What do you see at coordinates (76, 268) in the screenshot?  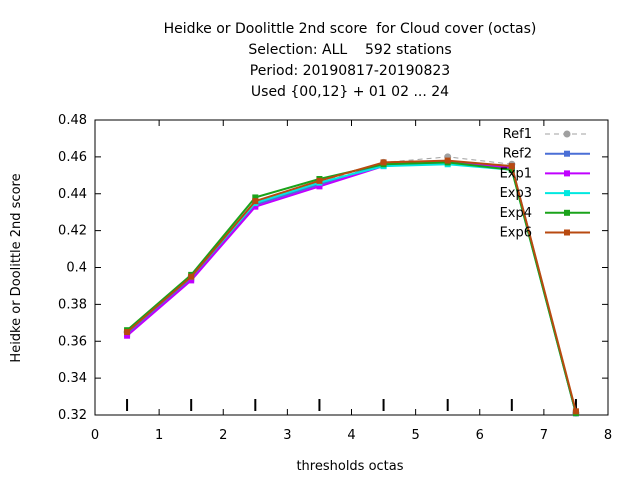 I see `y-tick-label: 0.4` at bounding box center [76, 268].